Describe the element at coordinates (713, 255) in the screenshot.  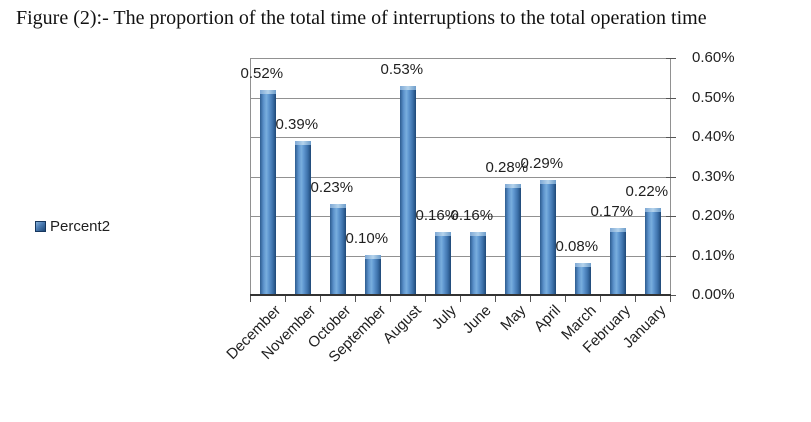
I see `y-axis-tick-label: 0.10%` at that location.